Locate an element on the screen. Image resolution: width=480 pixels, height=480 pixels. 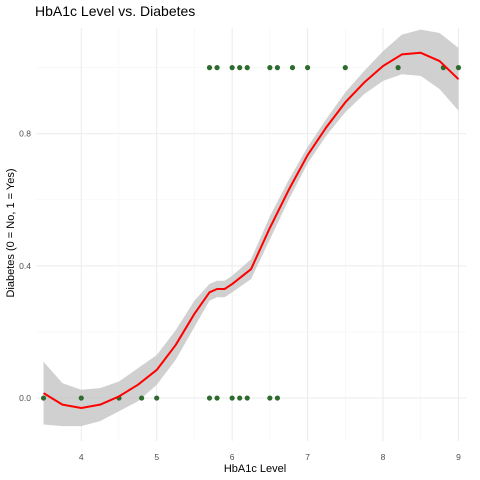
x-axis-ticks: 4 5 6 7 8 9 is located at coordinates (270, 457).